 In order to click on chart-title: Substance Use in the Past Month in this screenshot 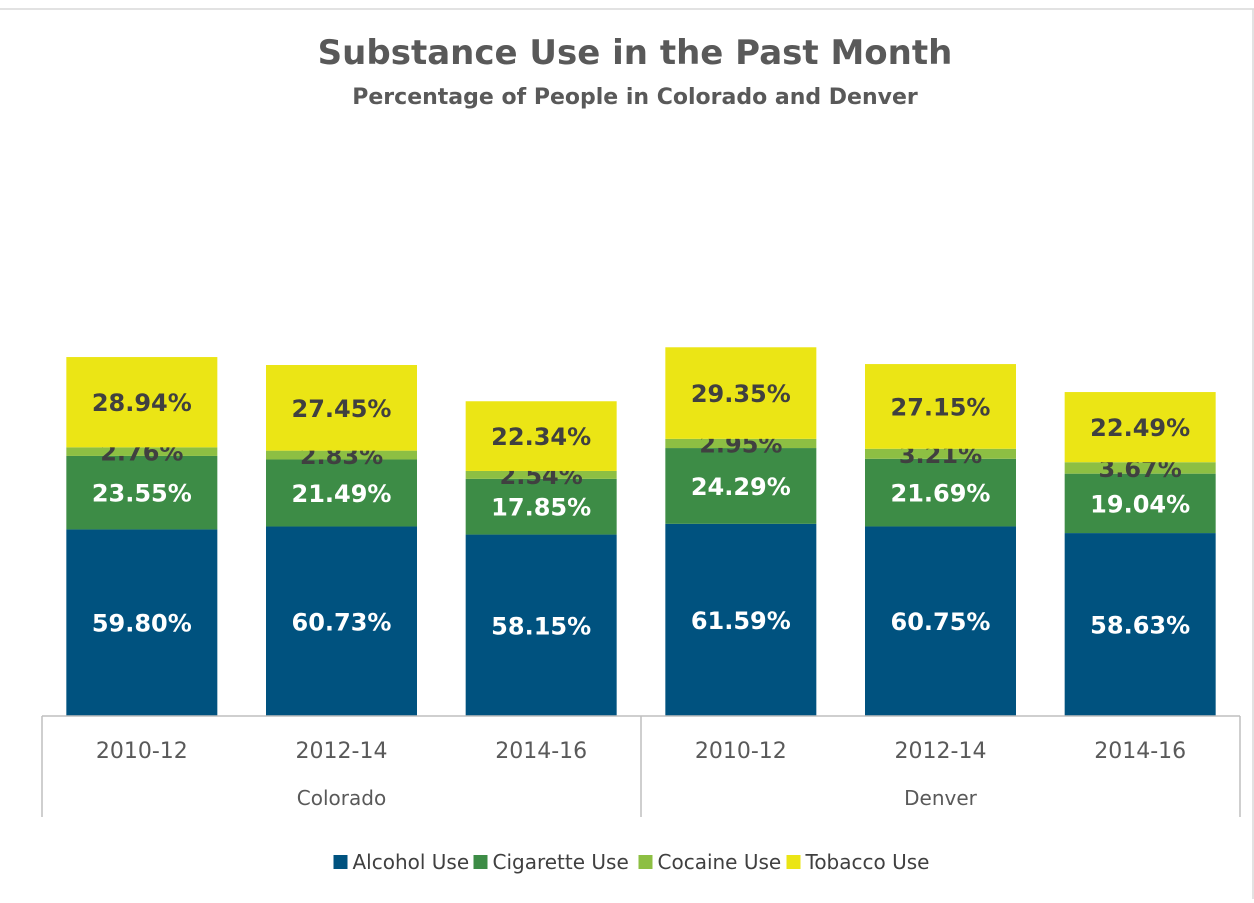, I will do `click(635, 53)`.